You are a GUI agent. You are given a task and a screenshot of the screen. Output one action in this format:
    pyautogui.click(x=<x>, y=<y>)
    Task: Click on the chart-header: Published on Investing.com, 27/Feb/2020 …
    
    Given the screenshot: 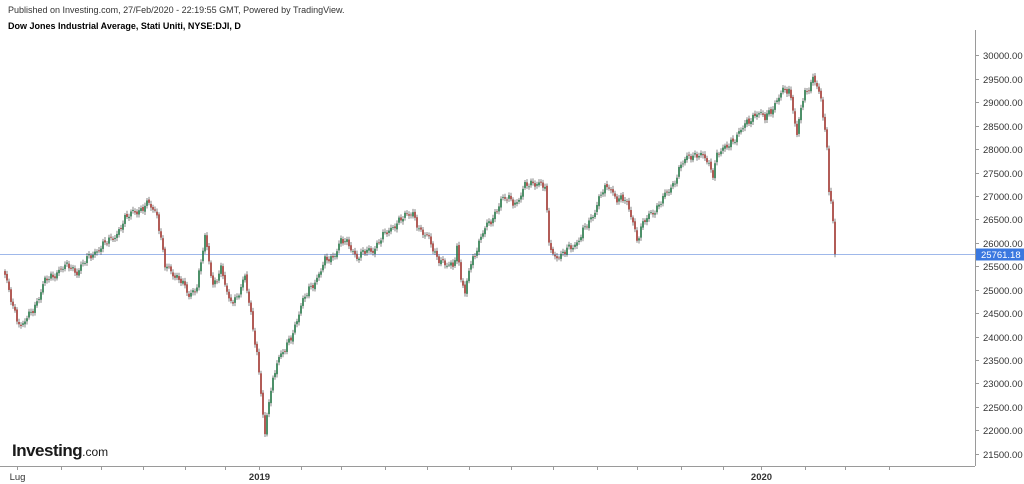 What is the action you would take?
    pyautogui.click(x=176, y=18)
    